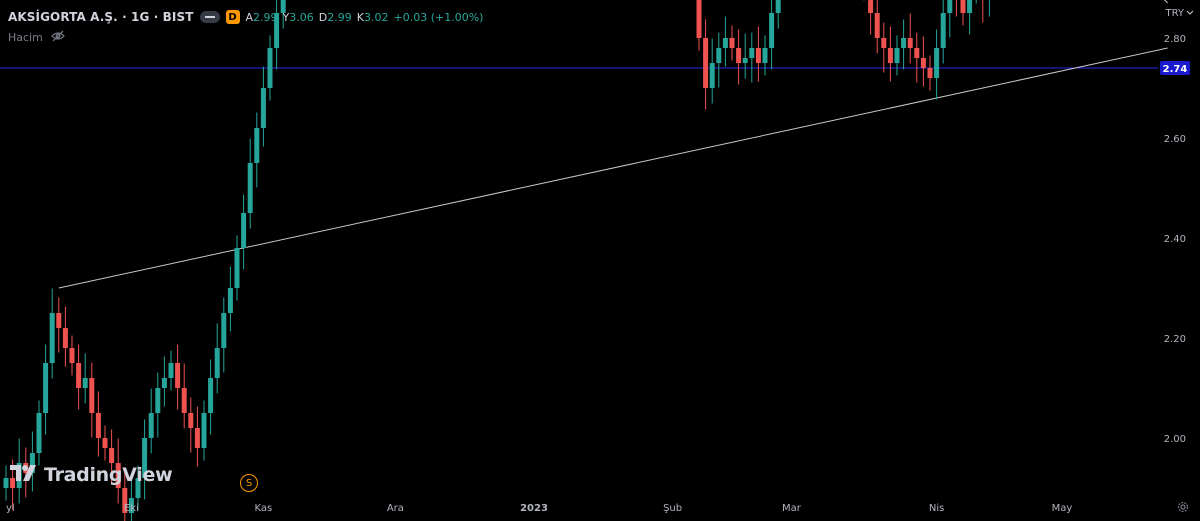 The height and width of the screenshot is (521, 1200). Describe the element at coordinates (1183, 508) in the screenshot. I see `gear-icon` at that location.